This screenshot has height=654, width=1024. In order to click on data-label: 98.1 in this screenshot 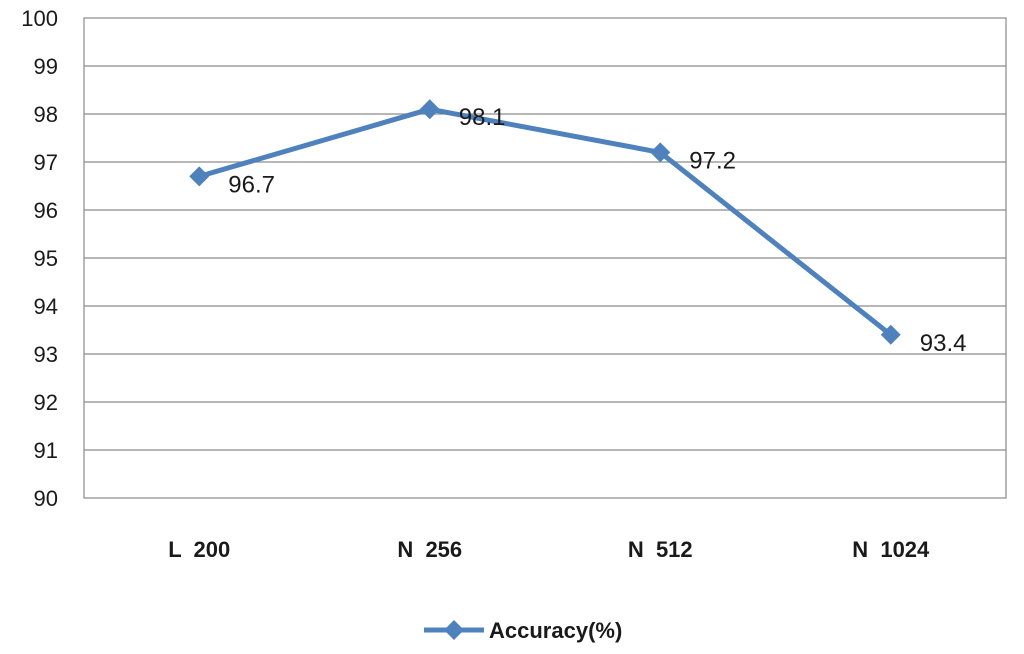, I will do `click(482, 117)`.